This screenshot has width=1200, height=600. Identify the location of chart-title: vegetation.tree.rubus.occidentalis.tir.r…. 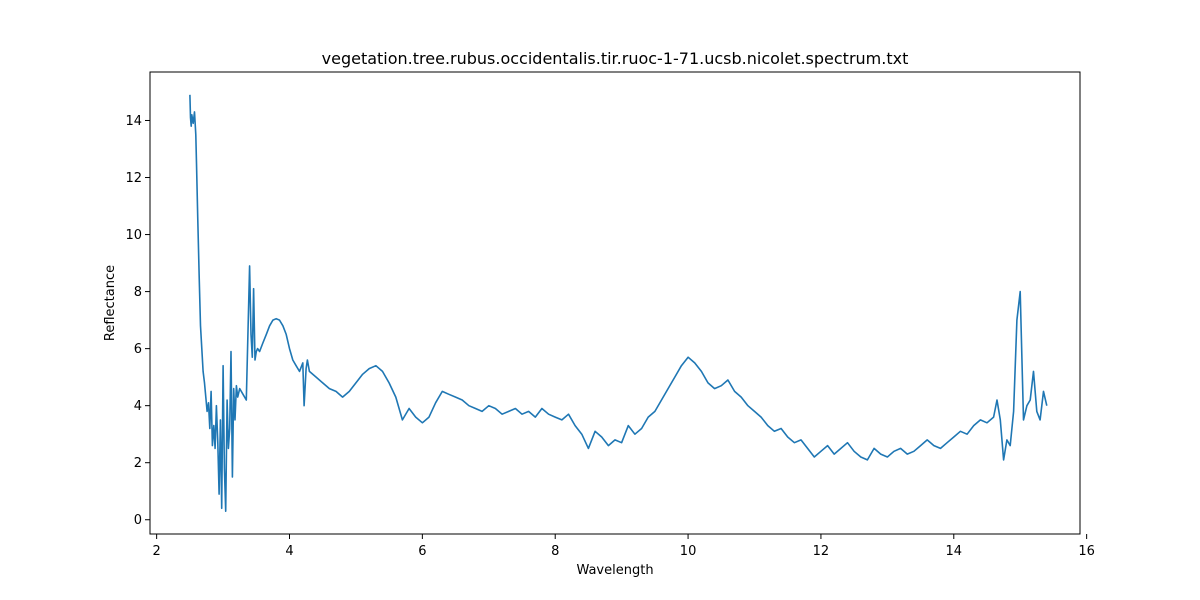
(615, 58).